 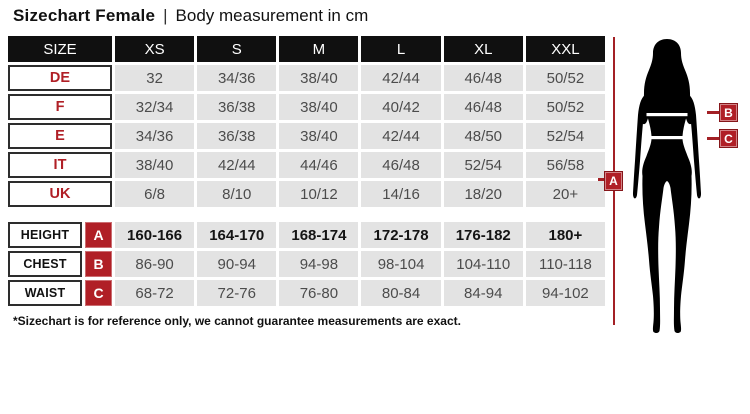 What do you see at coordinates (60, 107) in the screenshot?
I see `row-label-f: F` at bounding box center [60, 107].